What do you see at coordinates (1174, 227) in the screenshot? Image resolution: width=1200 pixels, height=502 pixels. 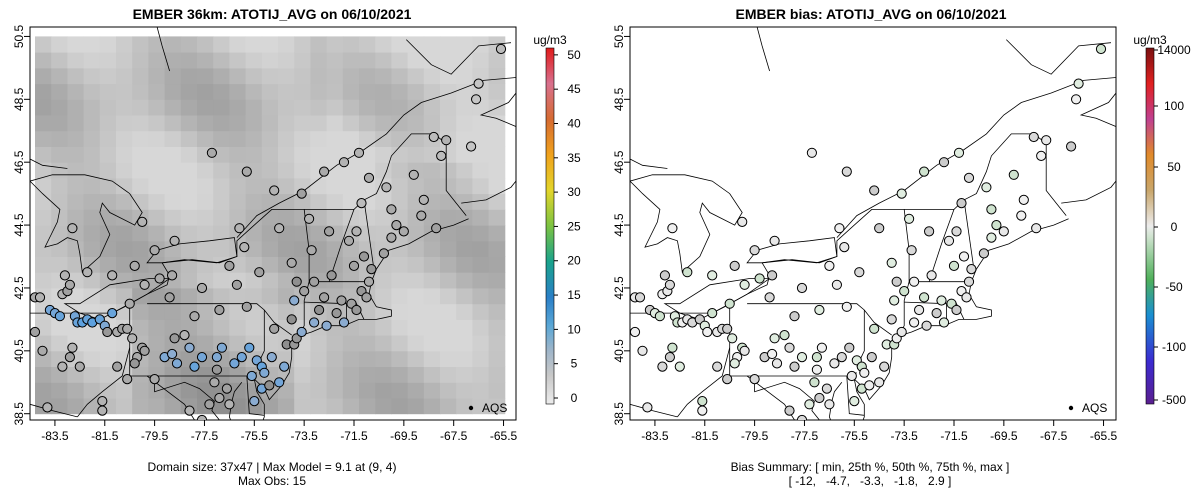 I see `colorbar-label: 0` at bounding box center [1174, 227].